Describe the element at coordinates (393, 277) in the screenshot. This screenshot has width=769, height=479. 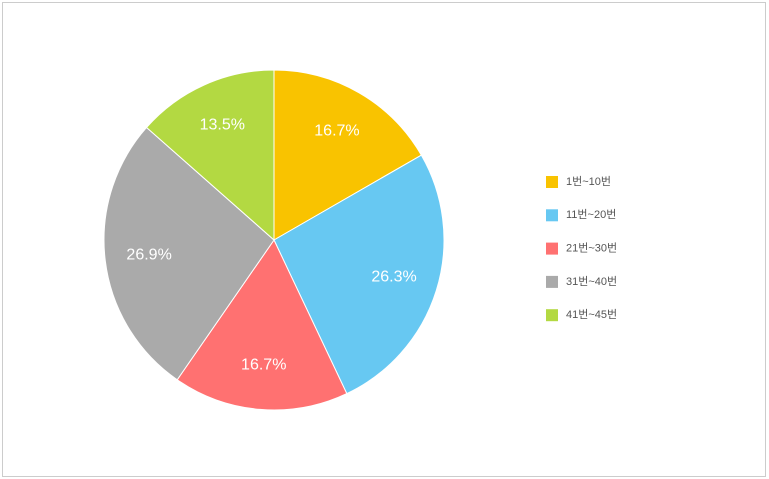
I see `value-label: 26.3%` at that location.